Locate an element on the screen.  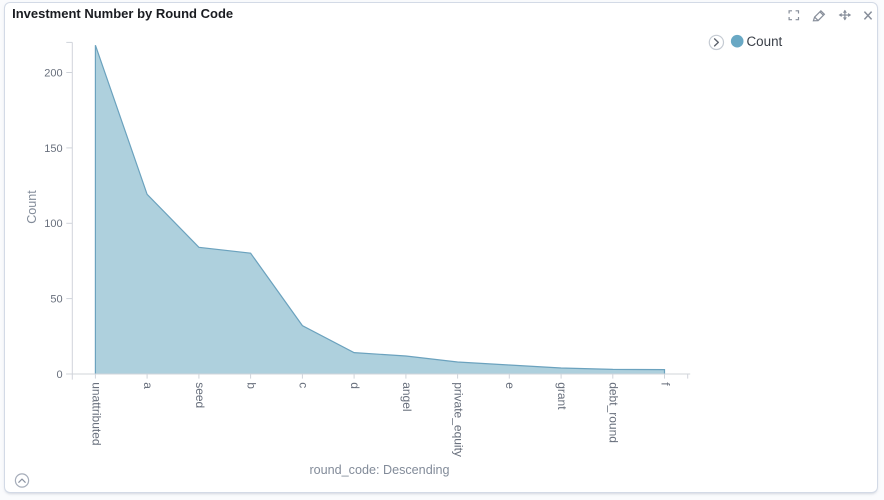
svg-text: a is located at coordinates (148, 385).